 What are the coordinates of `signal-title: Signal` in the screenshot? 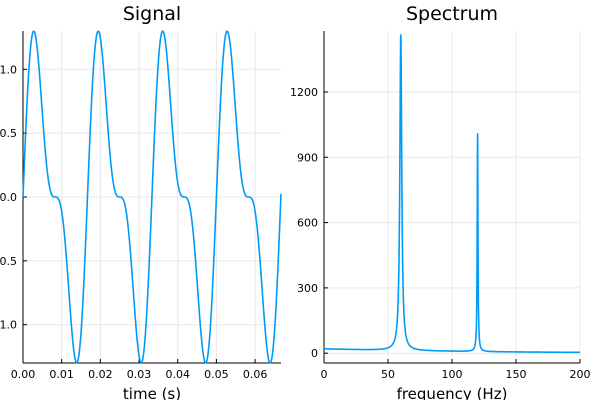 It's located at (152, 14).